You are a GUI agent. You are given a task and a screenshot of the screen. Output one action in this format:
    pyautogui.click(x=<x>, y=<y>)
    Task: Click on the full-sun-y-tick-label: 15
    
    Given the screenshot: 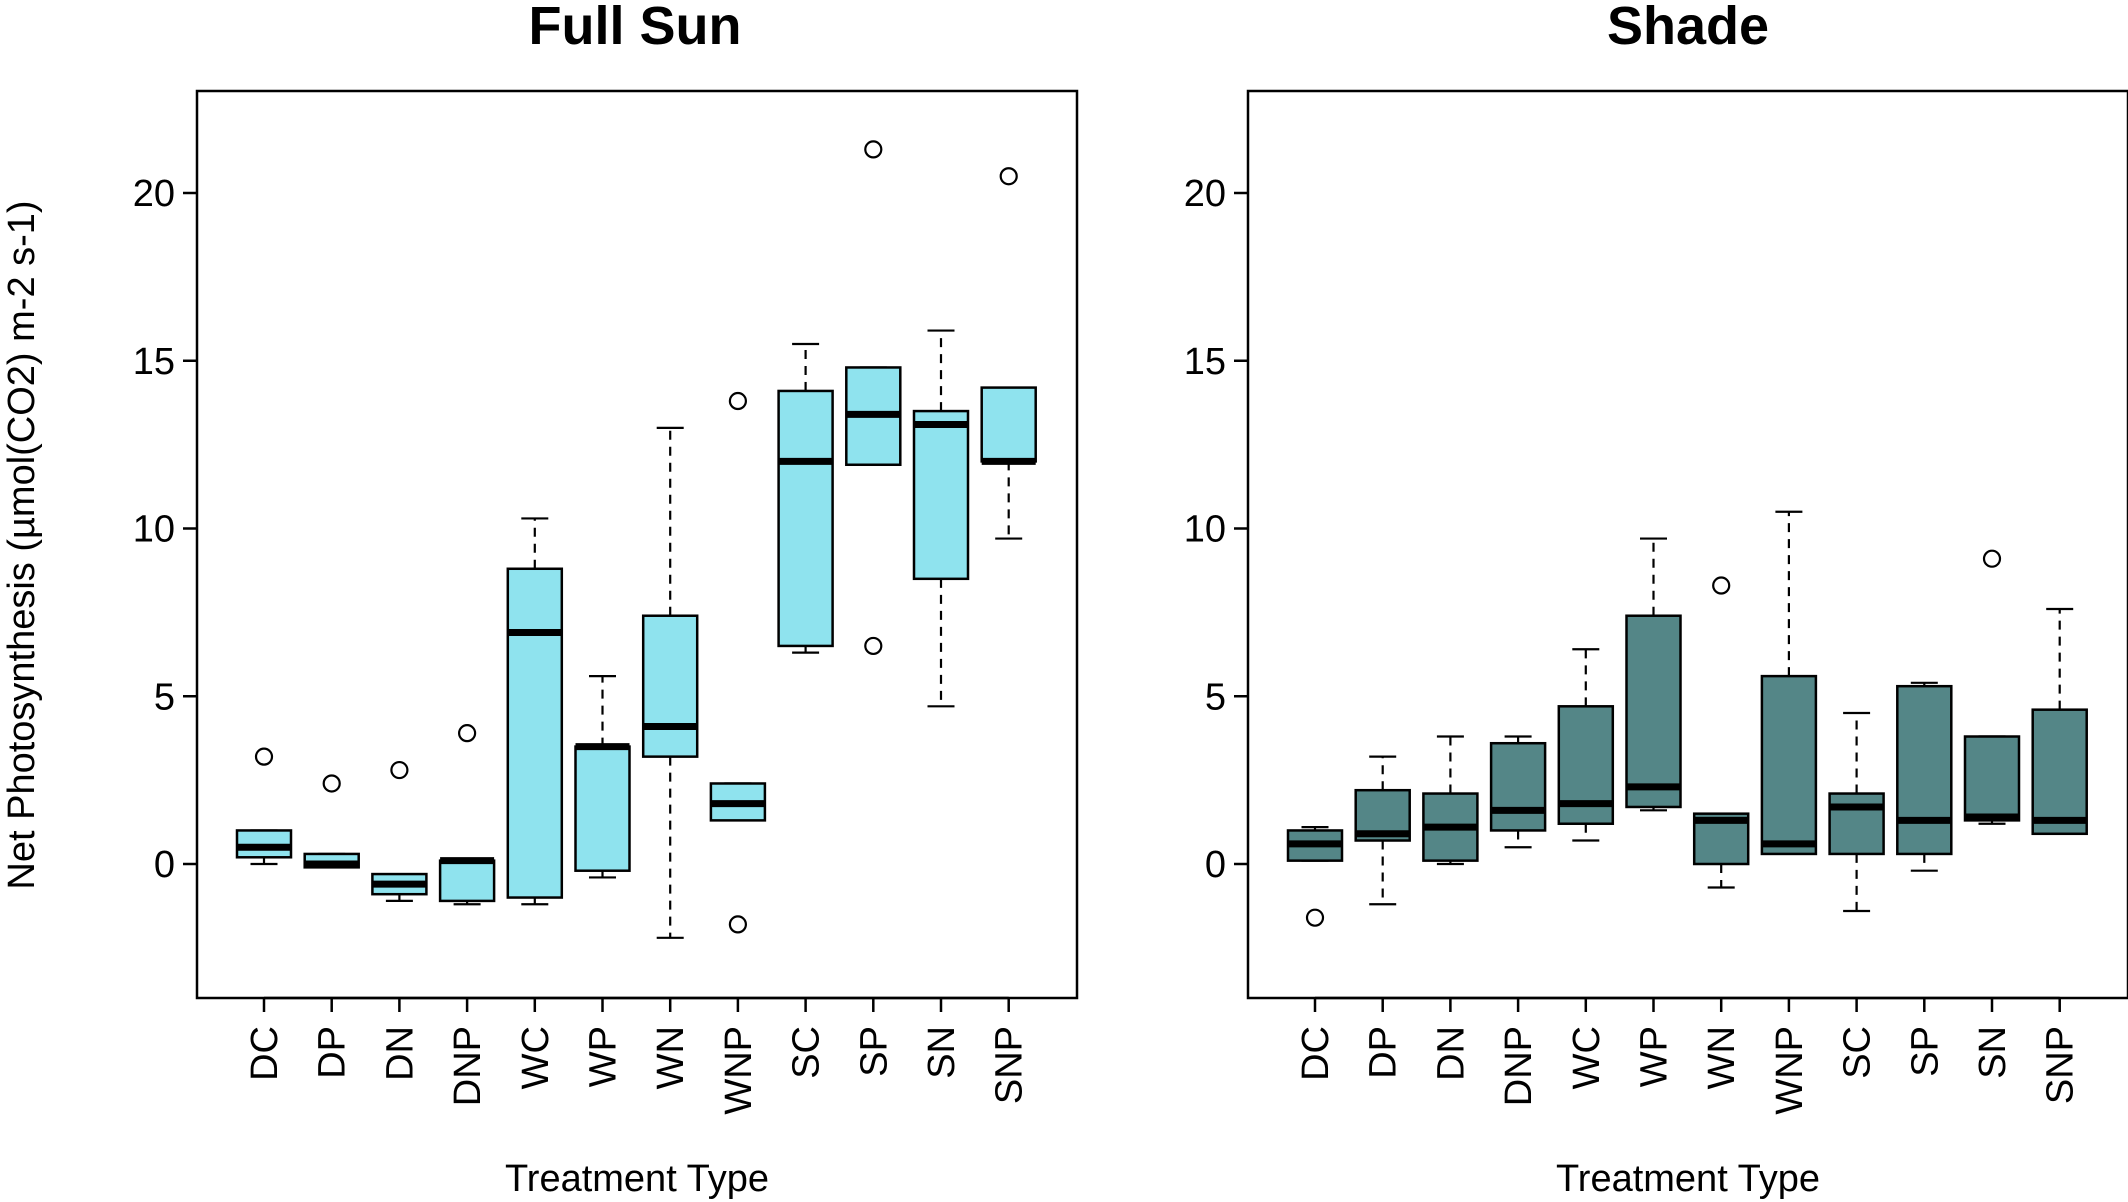 What is the action you would take?
    pyautogui.click(x=154, y=362)
    